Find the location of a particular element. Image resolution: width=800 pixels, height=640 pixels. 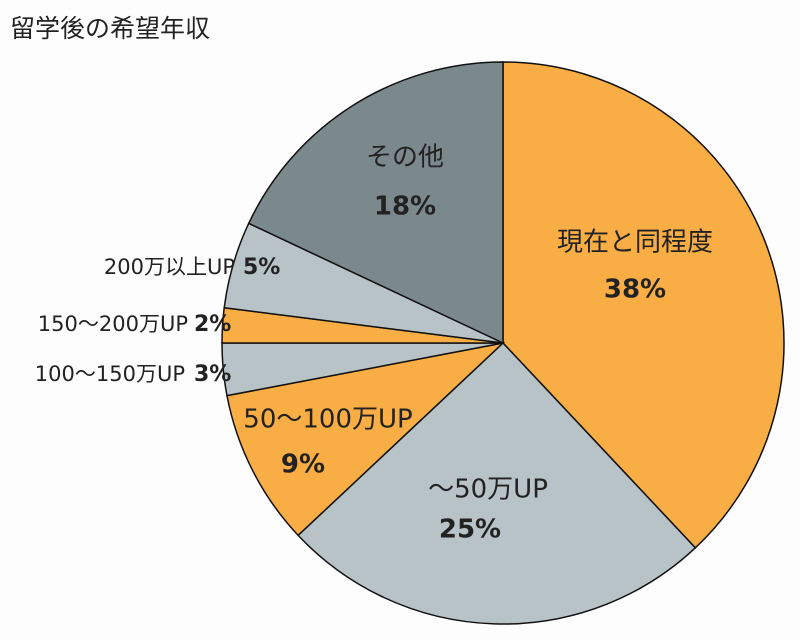

slice-label: 200万以上UP is located at coordinates (169, 267).